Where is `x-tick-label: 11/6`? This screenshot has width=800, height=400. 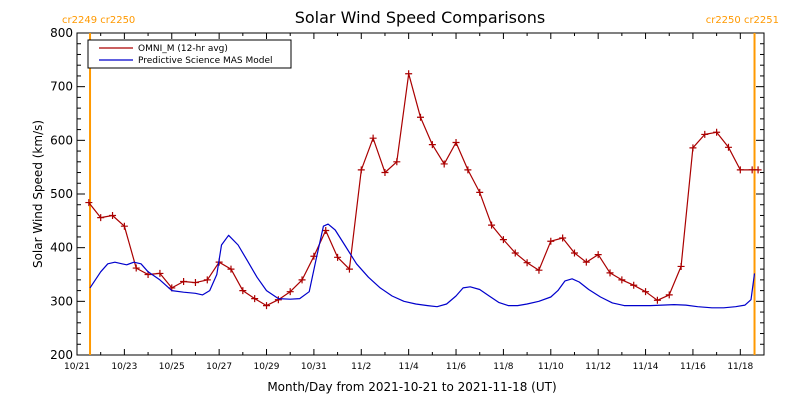
x-tick-label: 11/6 is located at coordinates (456, 367).